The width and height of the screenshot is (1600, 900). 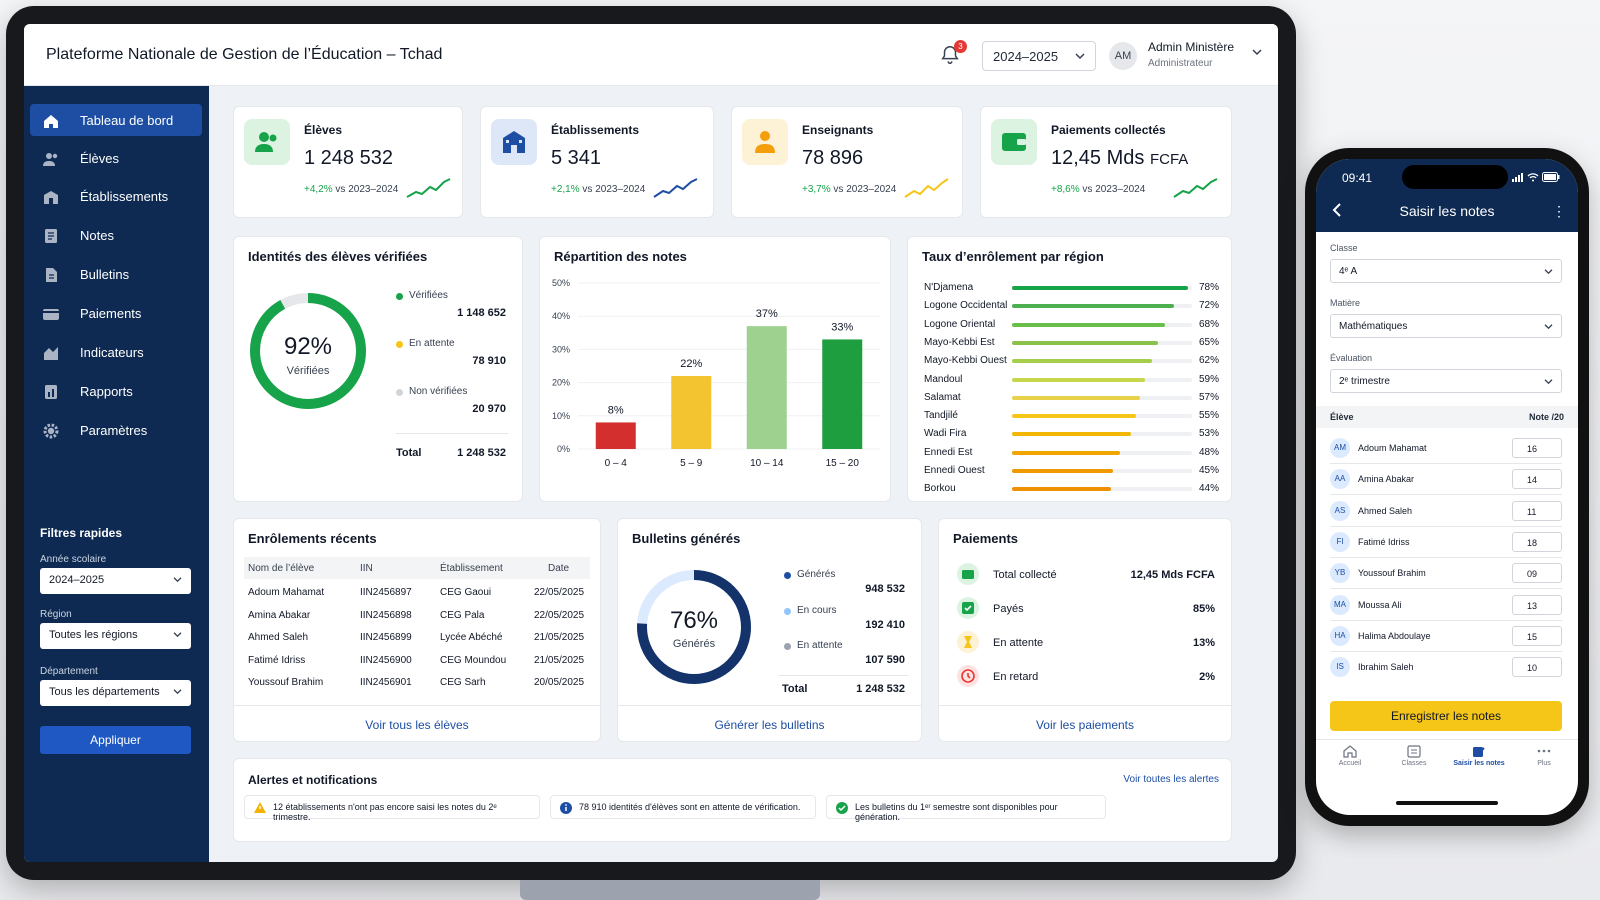 I want to click on view-all-alerts-link: Voir toutes les alertes, so click(x=1171, y=779).